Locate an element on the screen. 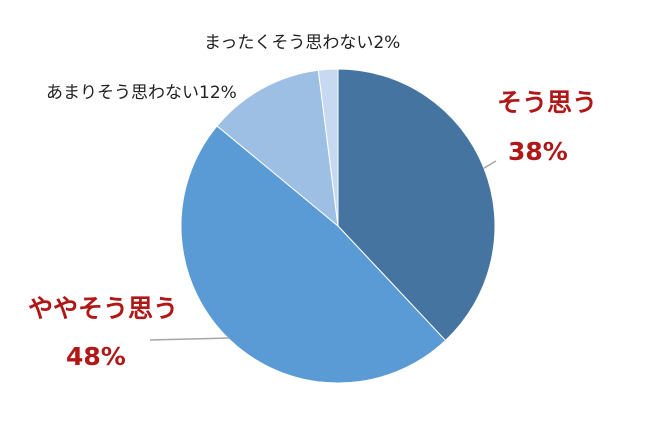 The width and height of the screenshot is (653, 433). label-amari-sou-omowanai-name: あまりそう思わない is located at coordinates (122, 93).